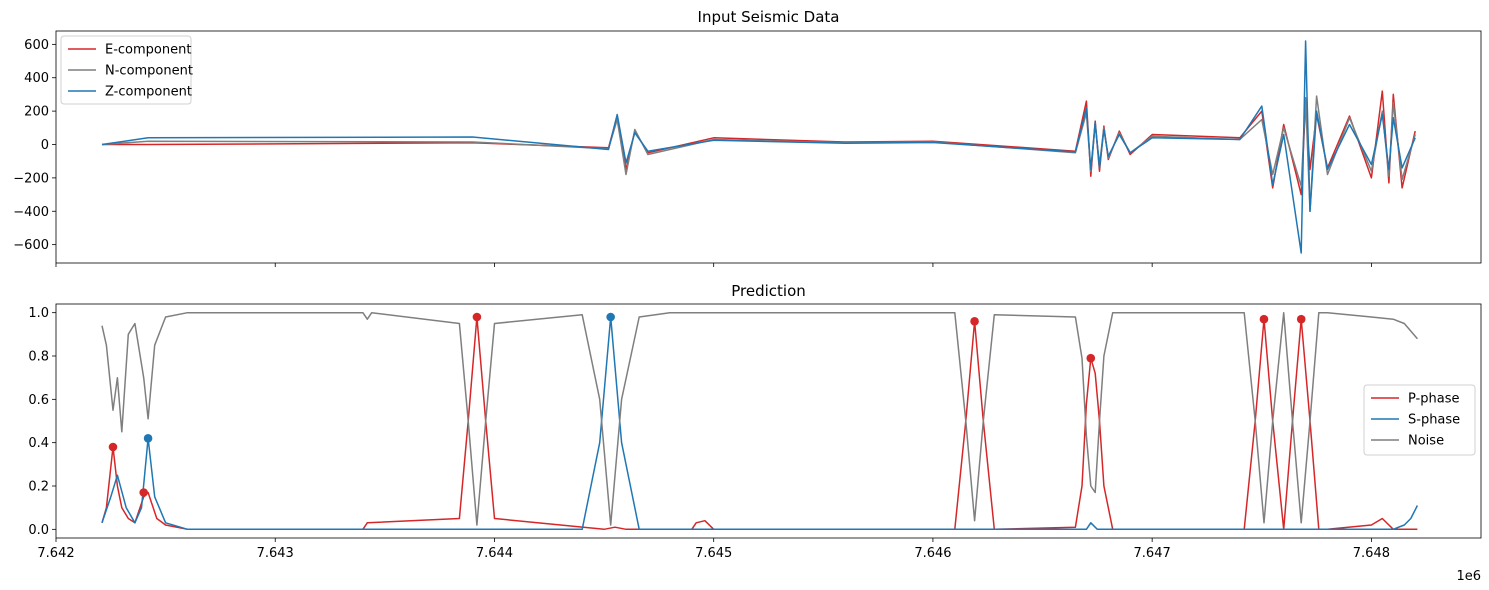 The image size is (1489, 590). Describe the element at coordinates (932, 553) in the screenshot. I see `x-tick-label: 7.646` at that location.